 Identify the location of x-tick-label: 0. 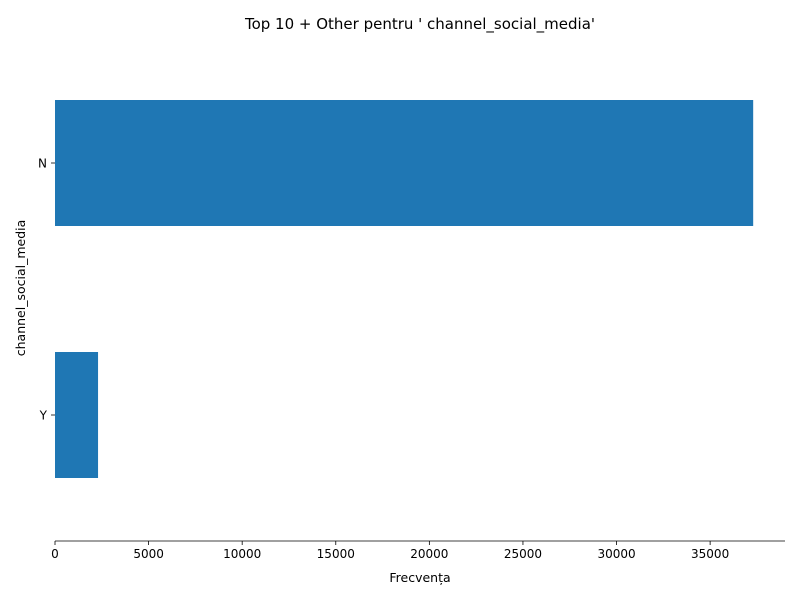
(55, 554).